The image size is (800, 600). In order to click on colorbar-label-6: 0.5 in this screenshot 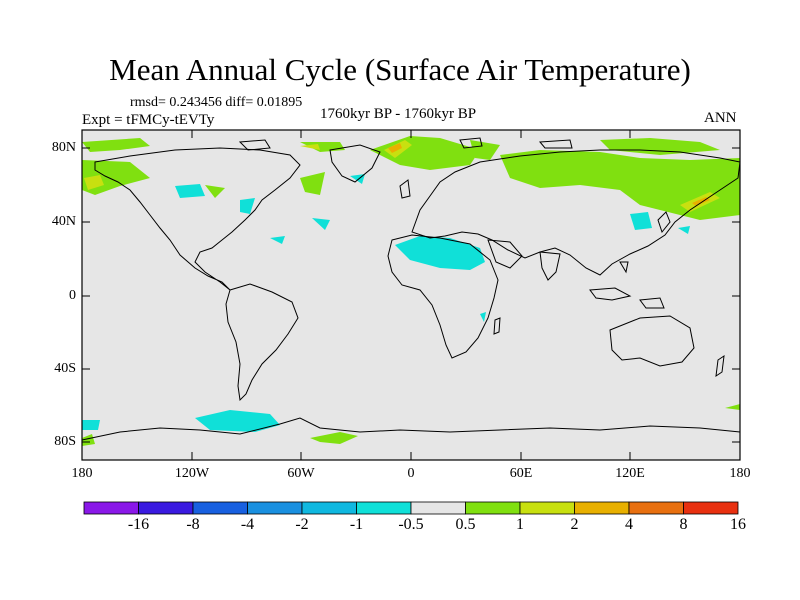, I will do `click(465, 524)`.